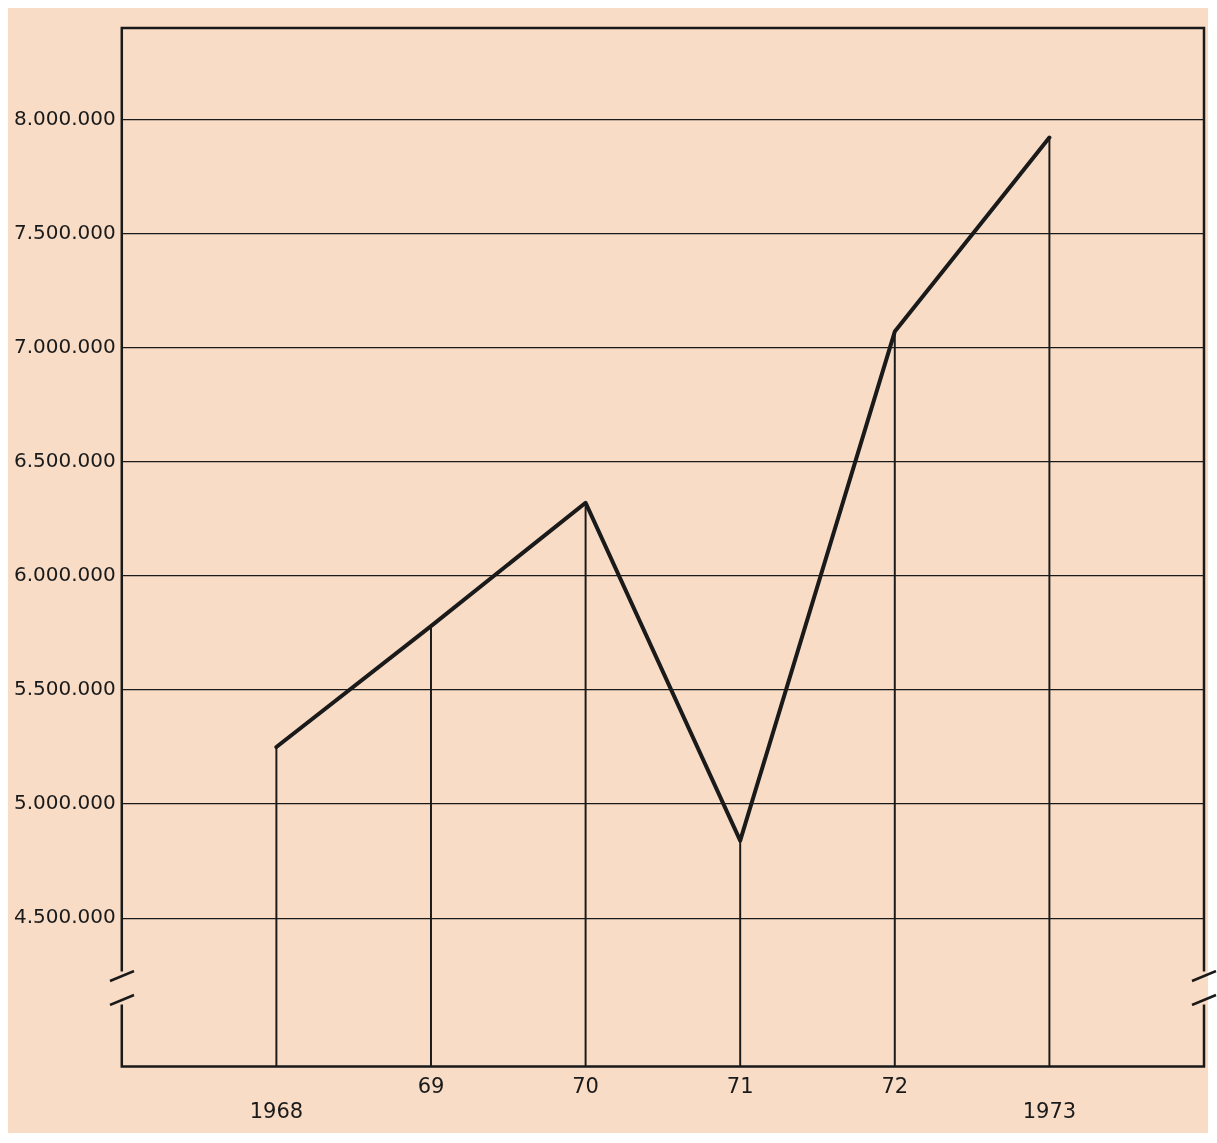 The image size is (1217, 1143). Describe the element at coordinates (64, 916) in the screenshot. I see `y-tick-label: 4.500.000` at that location.